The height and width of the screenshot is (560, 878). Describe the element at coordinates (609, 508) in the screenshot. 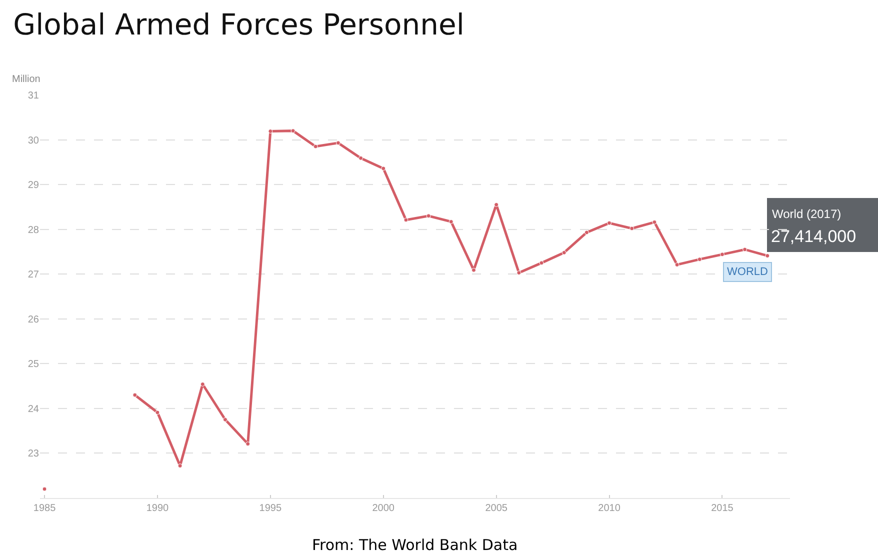

I see `x-tick-label: 2010` at that location.